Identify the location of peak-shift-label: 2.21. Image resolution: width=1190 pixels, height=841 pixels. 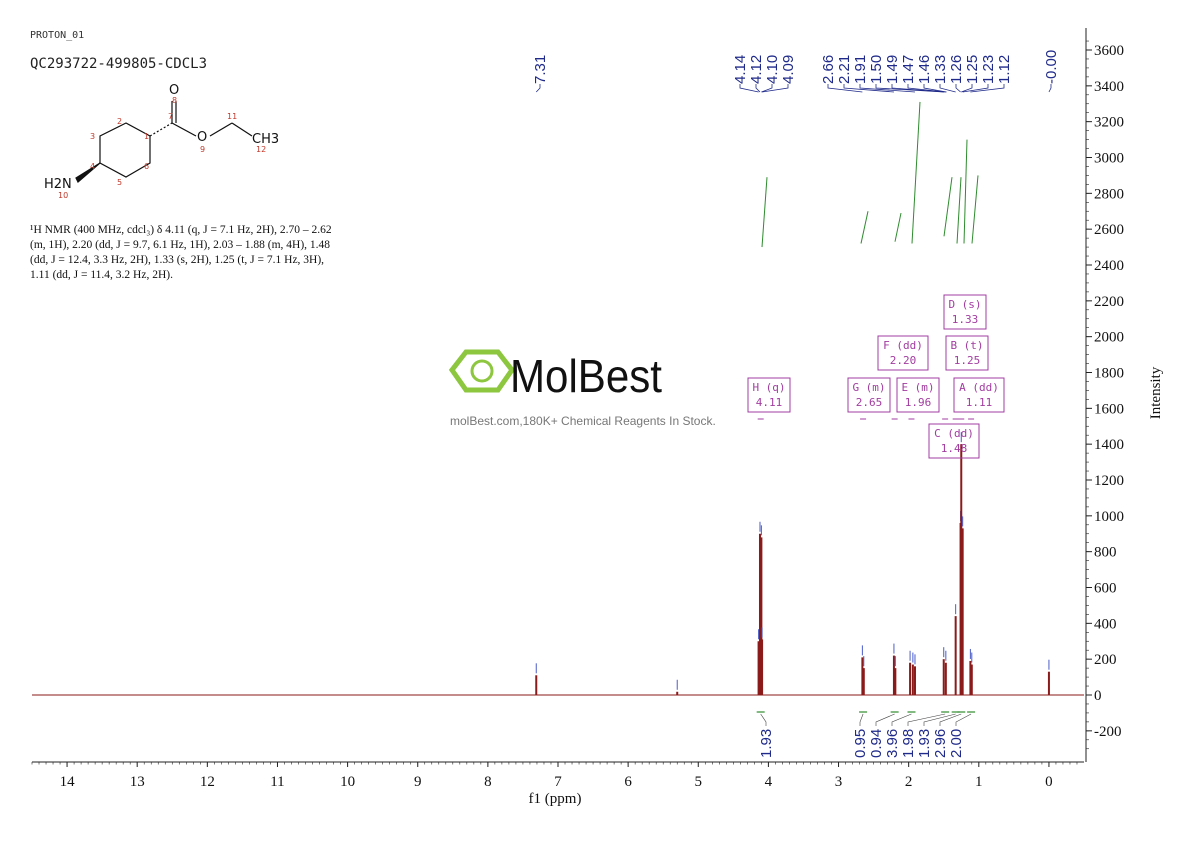
(844, 69).